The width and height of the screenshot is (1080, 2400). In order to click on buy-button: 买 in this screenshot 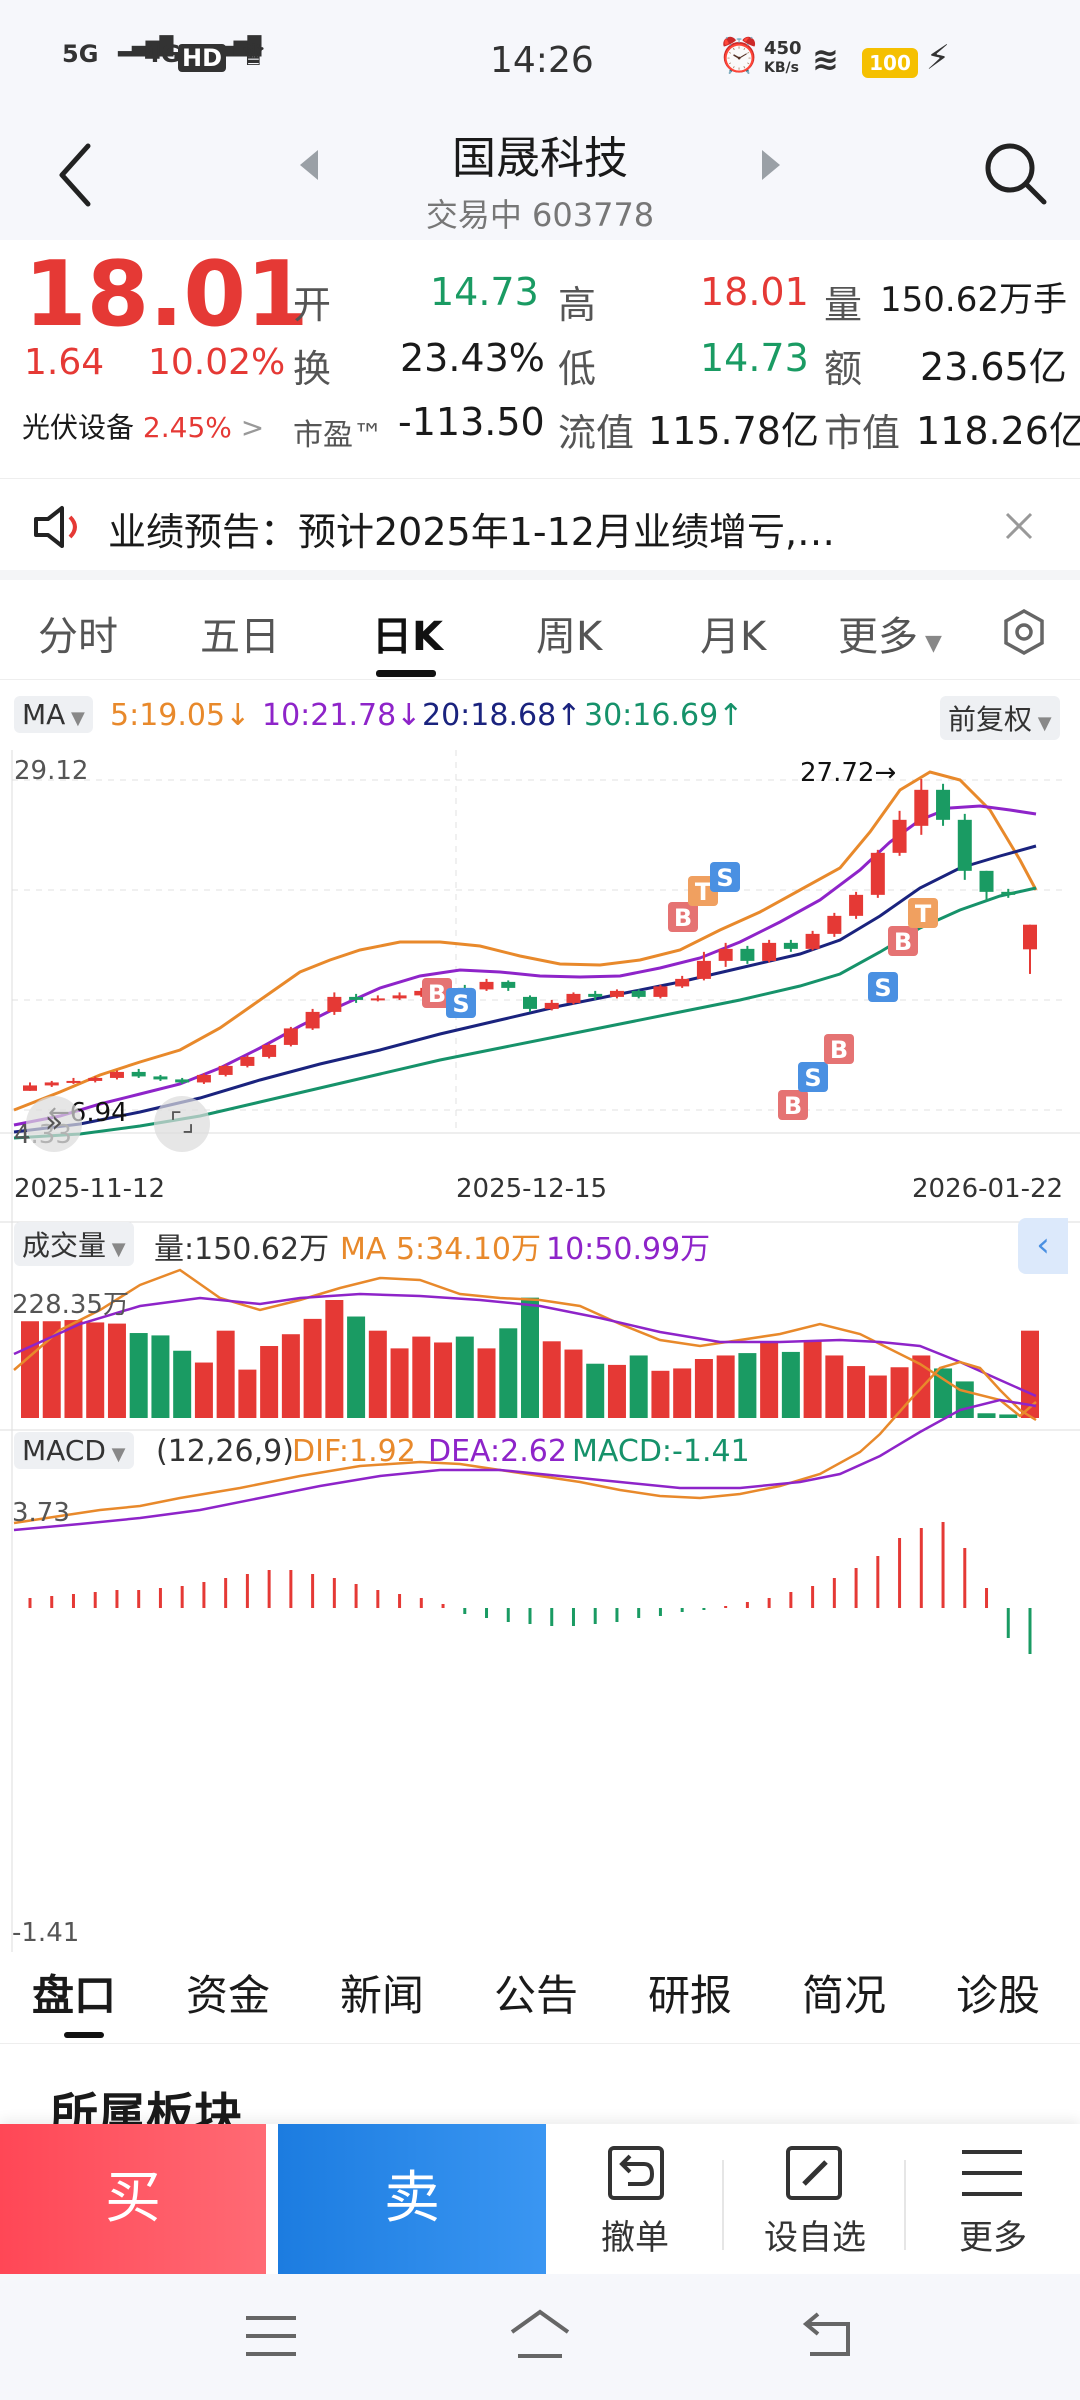, I will do `click(133, 2199)`.